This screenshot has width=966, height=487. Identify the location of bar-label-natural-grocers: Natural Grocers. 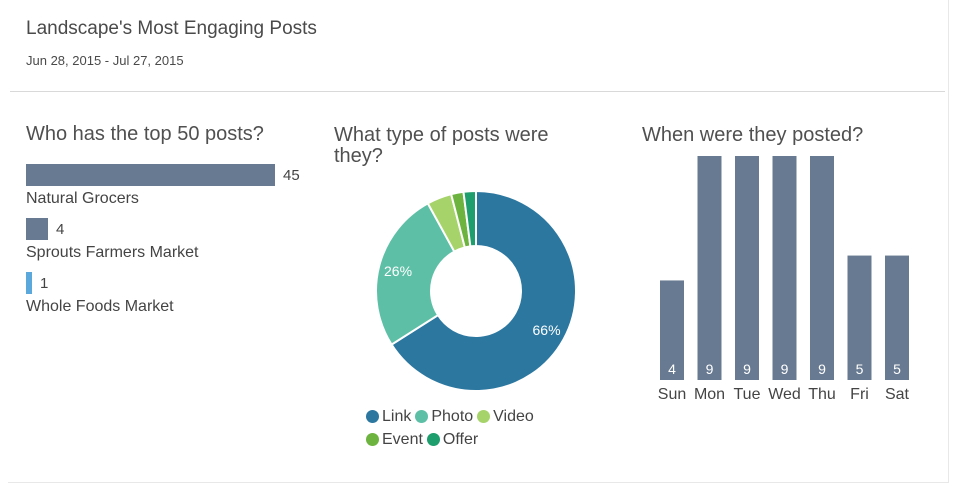
(82, 198).